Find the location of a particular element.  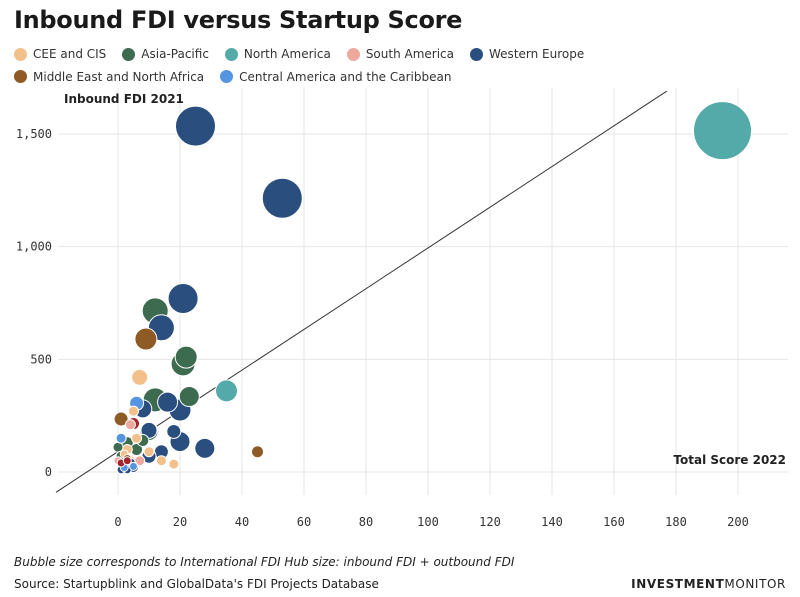

brand-bold: INVESTMENT is located at coordinates (678, 584).